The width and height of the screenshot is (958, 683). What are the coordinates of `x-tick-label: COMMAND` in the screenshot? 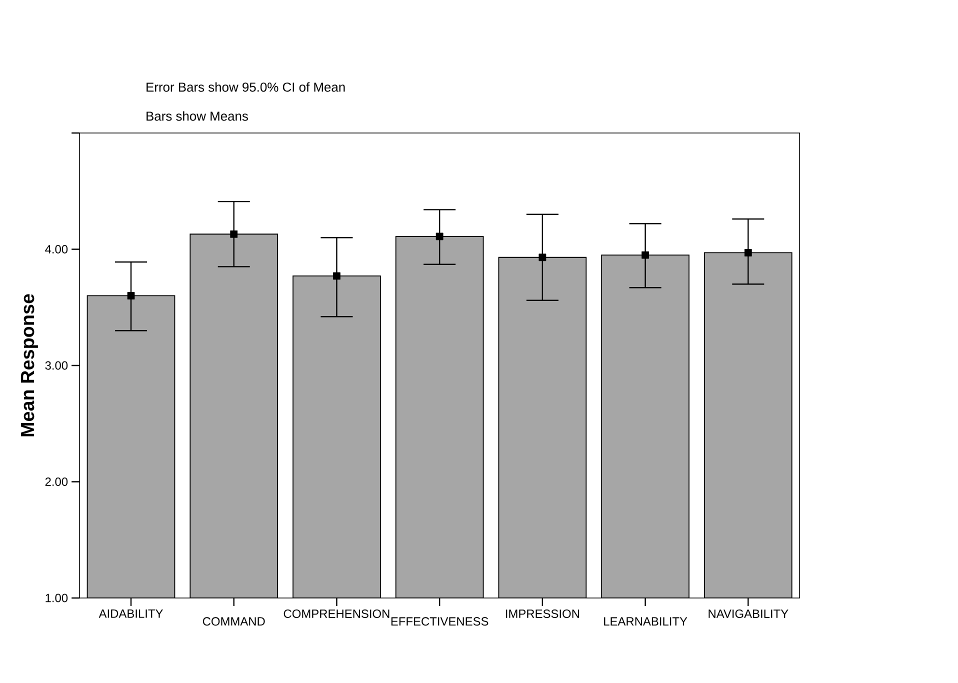 It's located at (233, 621).